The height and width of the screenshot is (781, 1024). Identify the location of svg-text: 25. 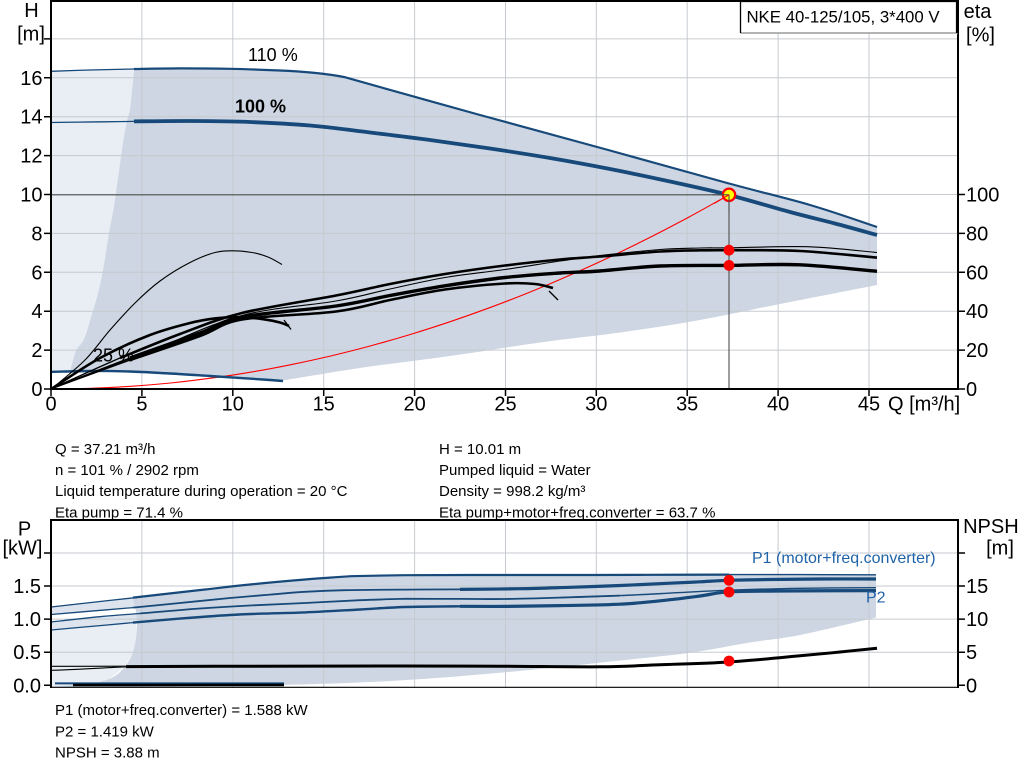
(505, 405).